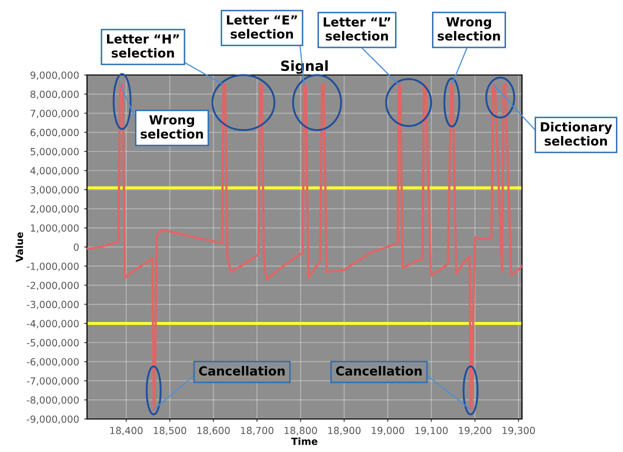 This screenshot has width=623, height=452. Describe the element at coordinates (52, 419) in the screenshot. I see `y-tick-label: -9,000,000` at that location.